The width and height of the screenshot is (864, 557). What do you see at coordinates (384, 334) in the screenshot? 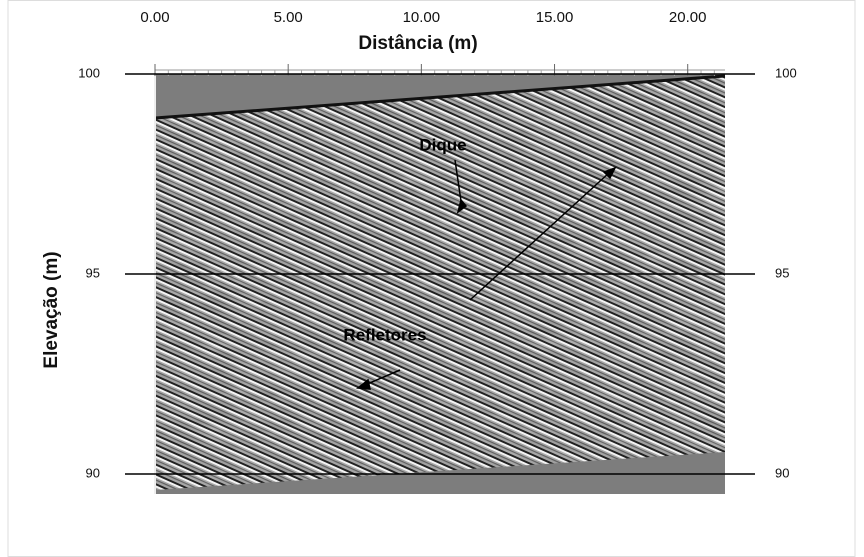
I see `annotation: Refletores` at bounding box center [384, 334].